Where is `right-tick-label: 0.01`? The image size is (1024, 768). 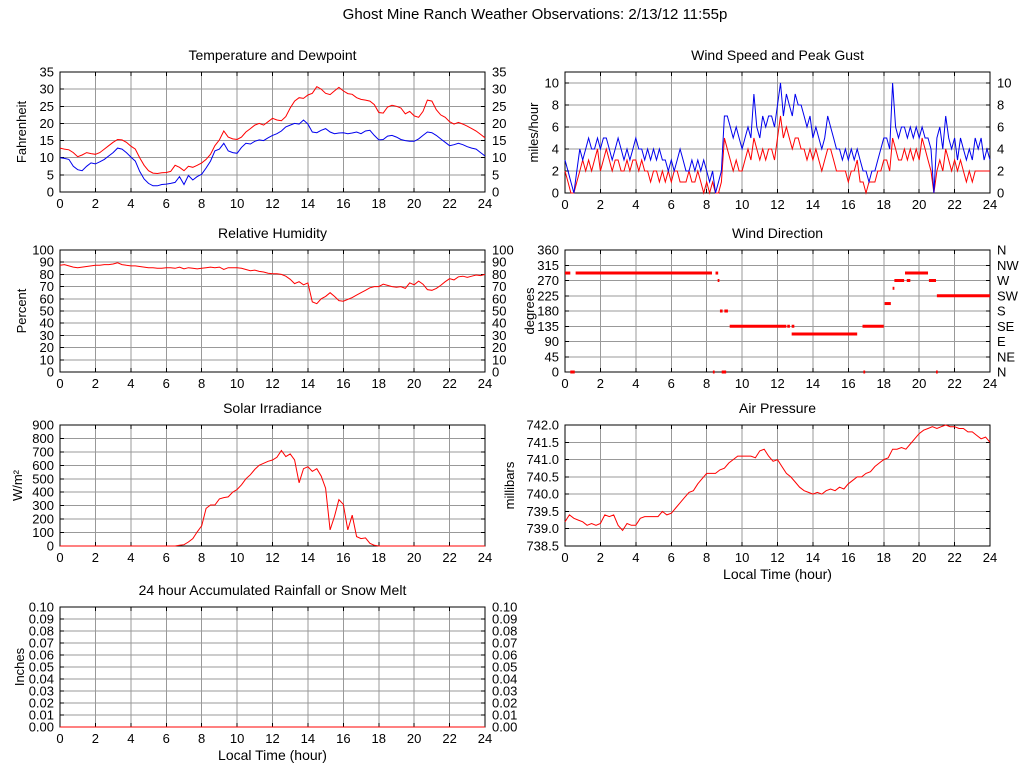 right-tick-label: 0.01 is located at coordinates (504, 715).